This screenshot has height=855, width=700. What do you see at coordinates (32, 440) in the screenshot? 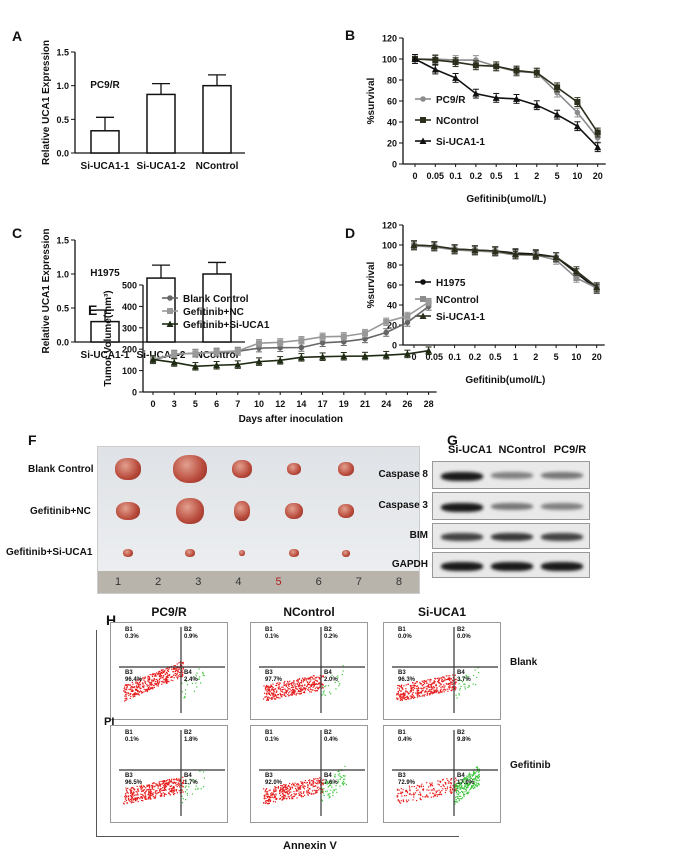
I see `panel-label-f: F` at bounding box center [32, 440].